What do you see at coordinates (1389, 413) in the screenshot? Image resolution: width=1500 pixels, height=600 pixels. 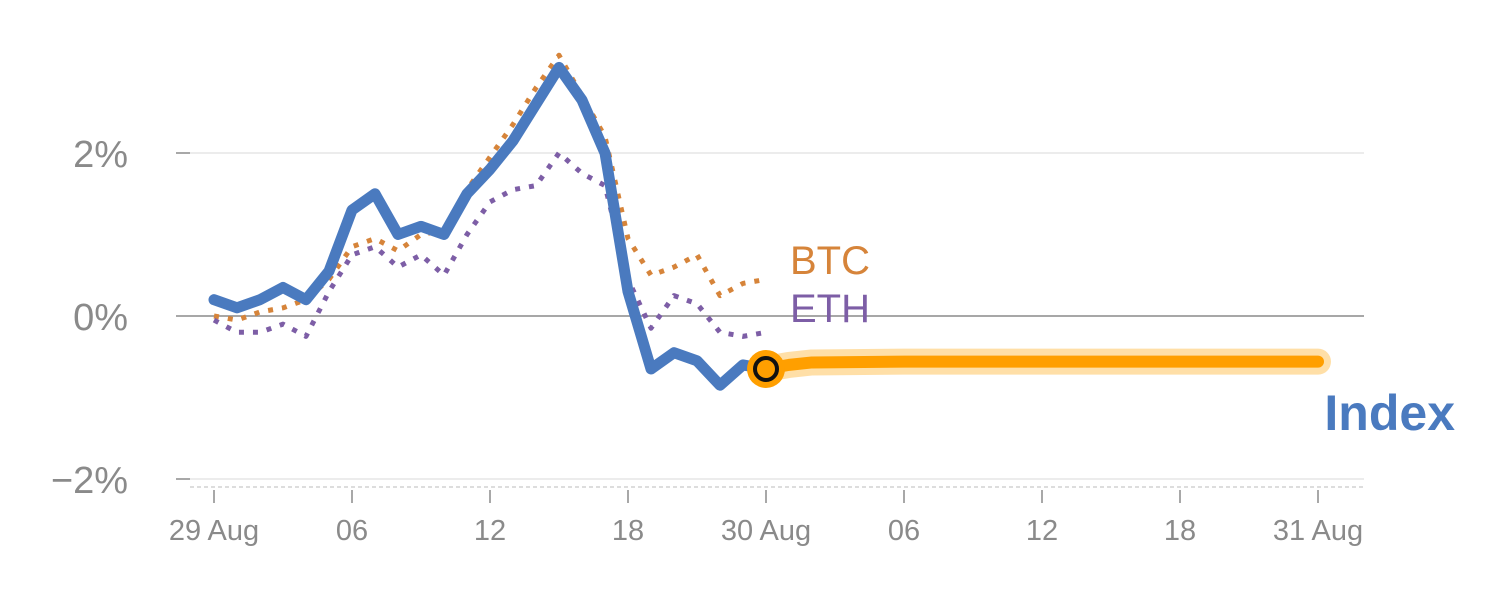 I see `index-series-label: Index` at bounding box center [1389, 413].